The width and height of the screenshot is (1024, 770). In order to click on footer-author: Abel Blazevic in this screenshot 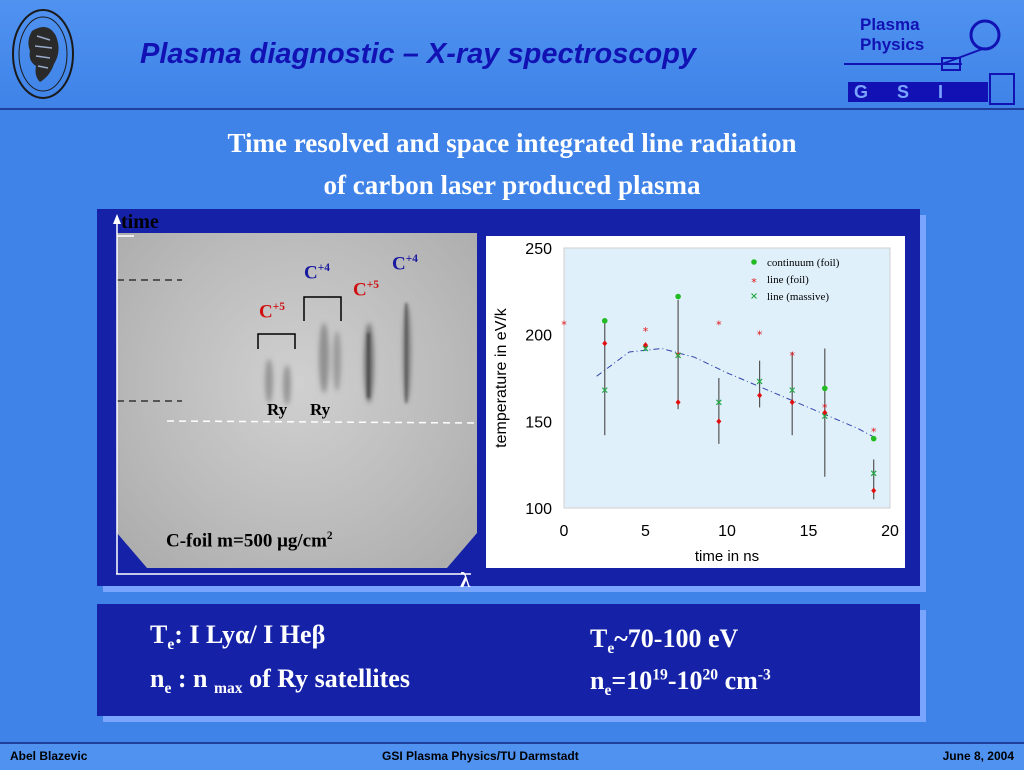, I will do `click(49, 756)`.